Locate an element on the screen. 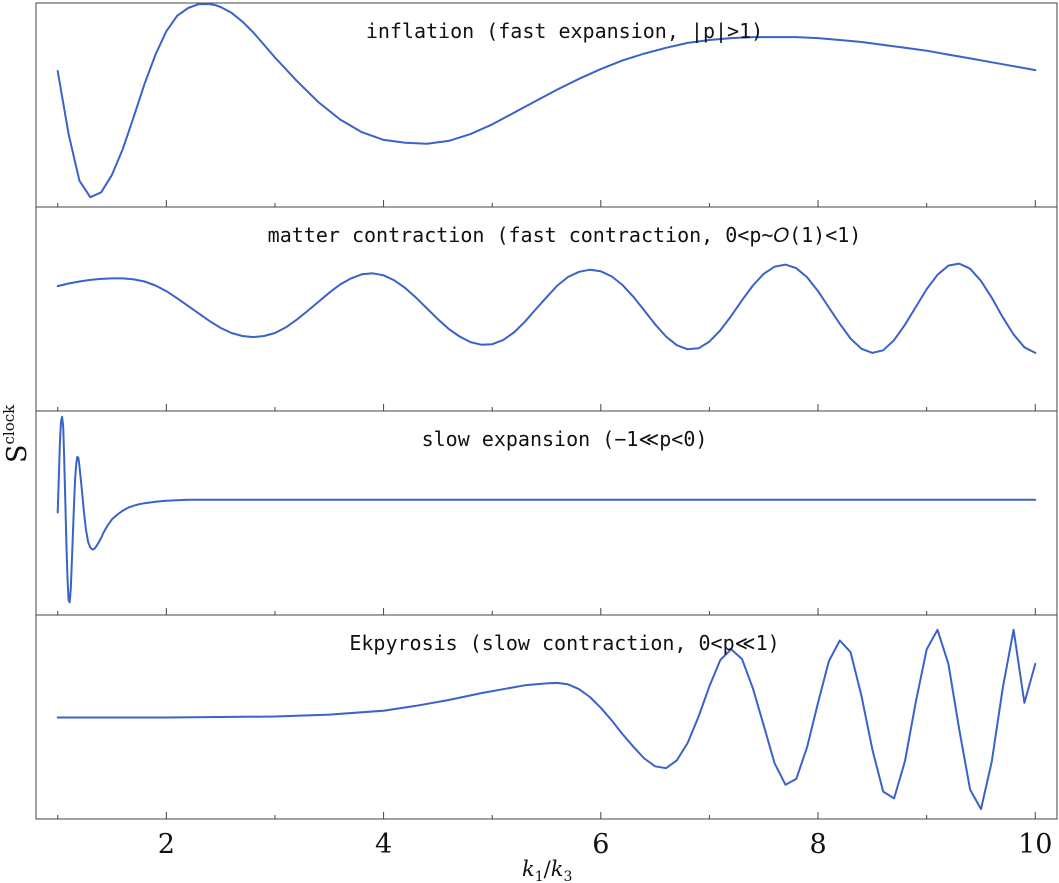 Image resolution: width=1059 pixels, height=883 pixels. panel-title: Ekpyrosis (slow contraction, 0<p≪1) is located at coordinates (564, 643).